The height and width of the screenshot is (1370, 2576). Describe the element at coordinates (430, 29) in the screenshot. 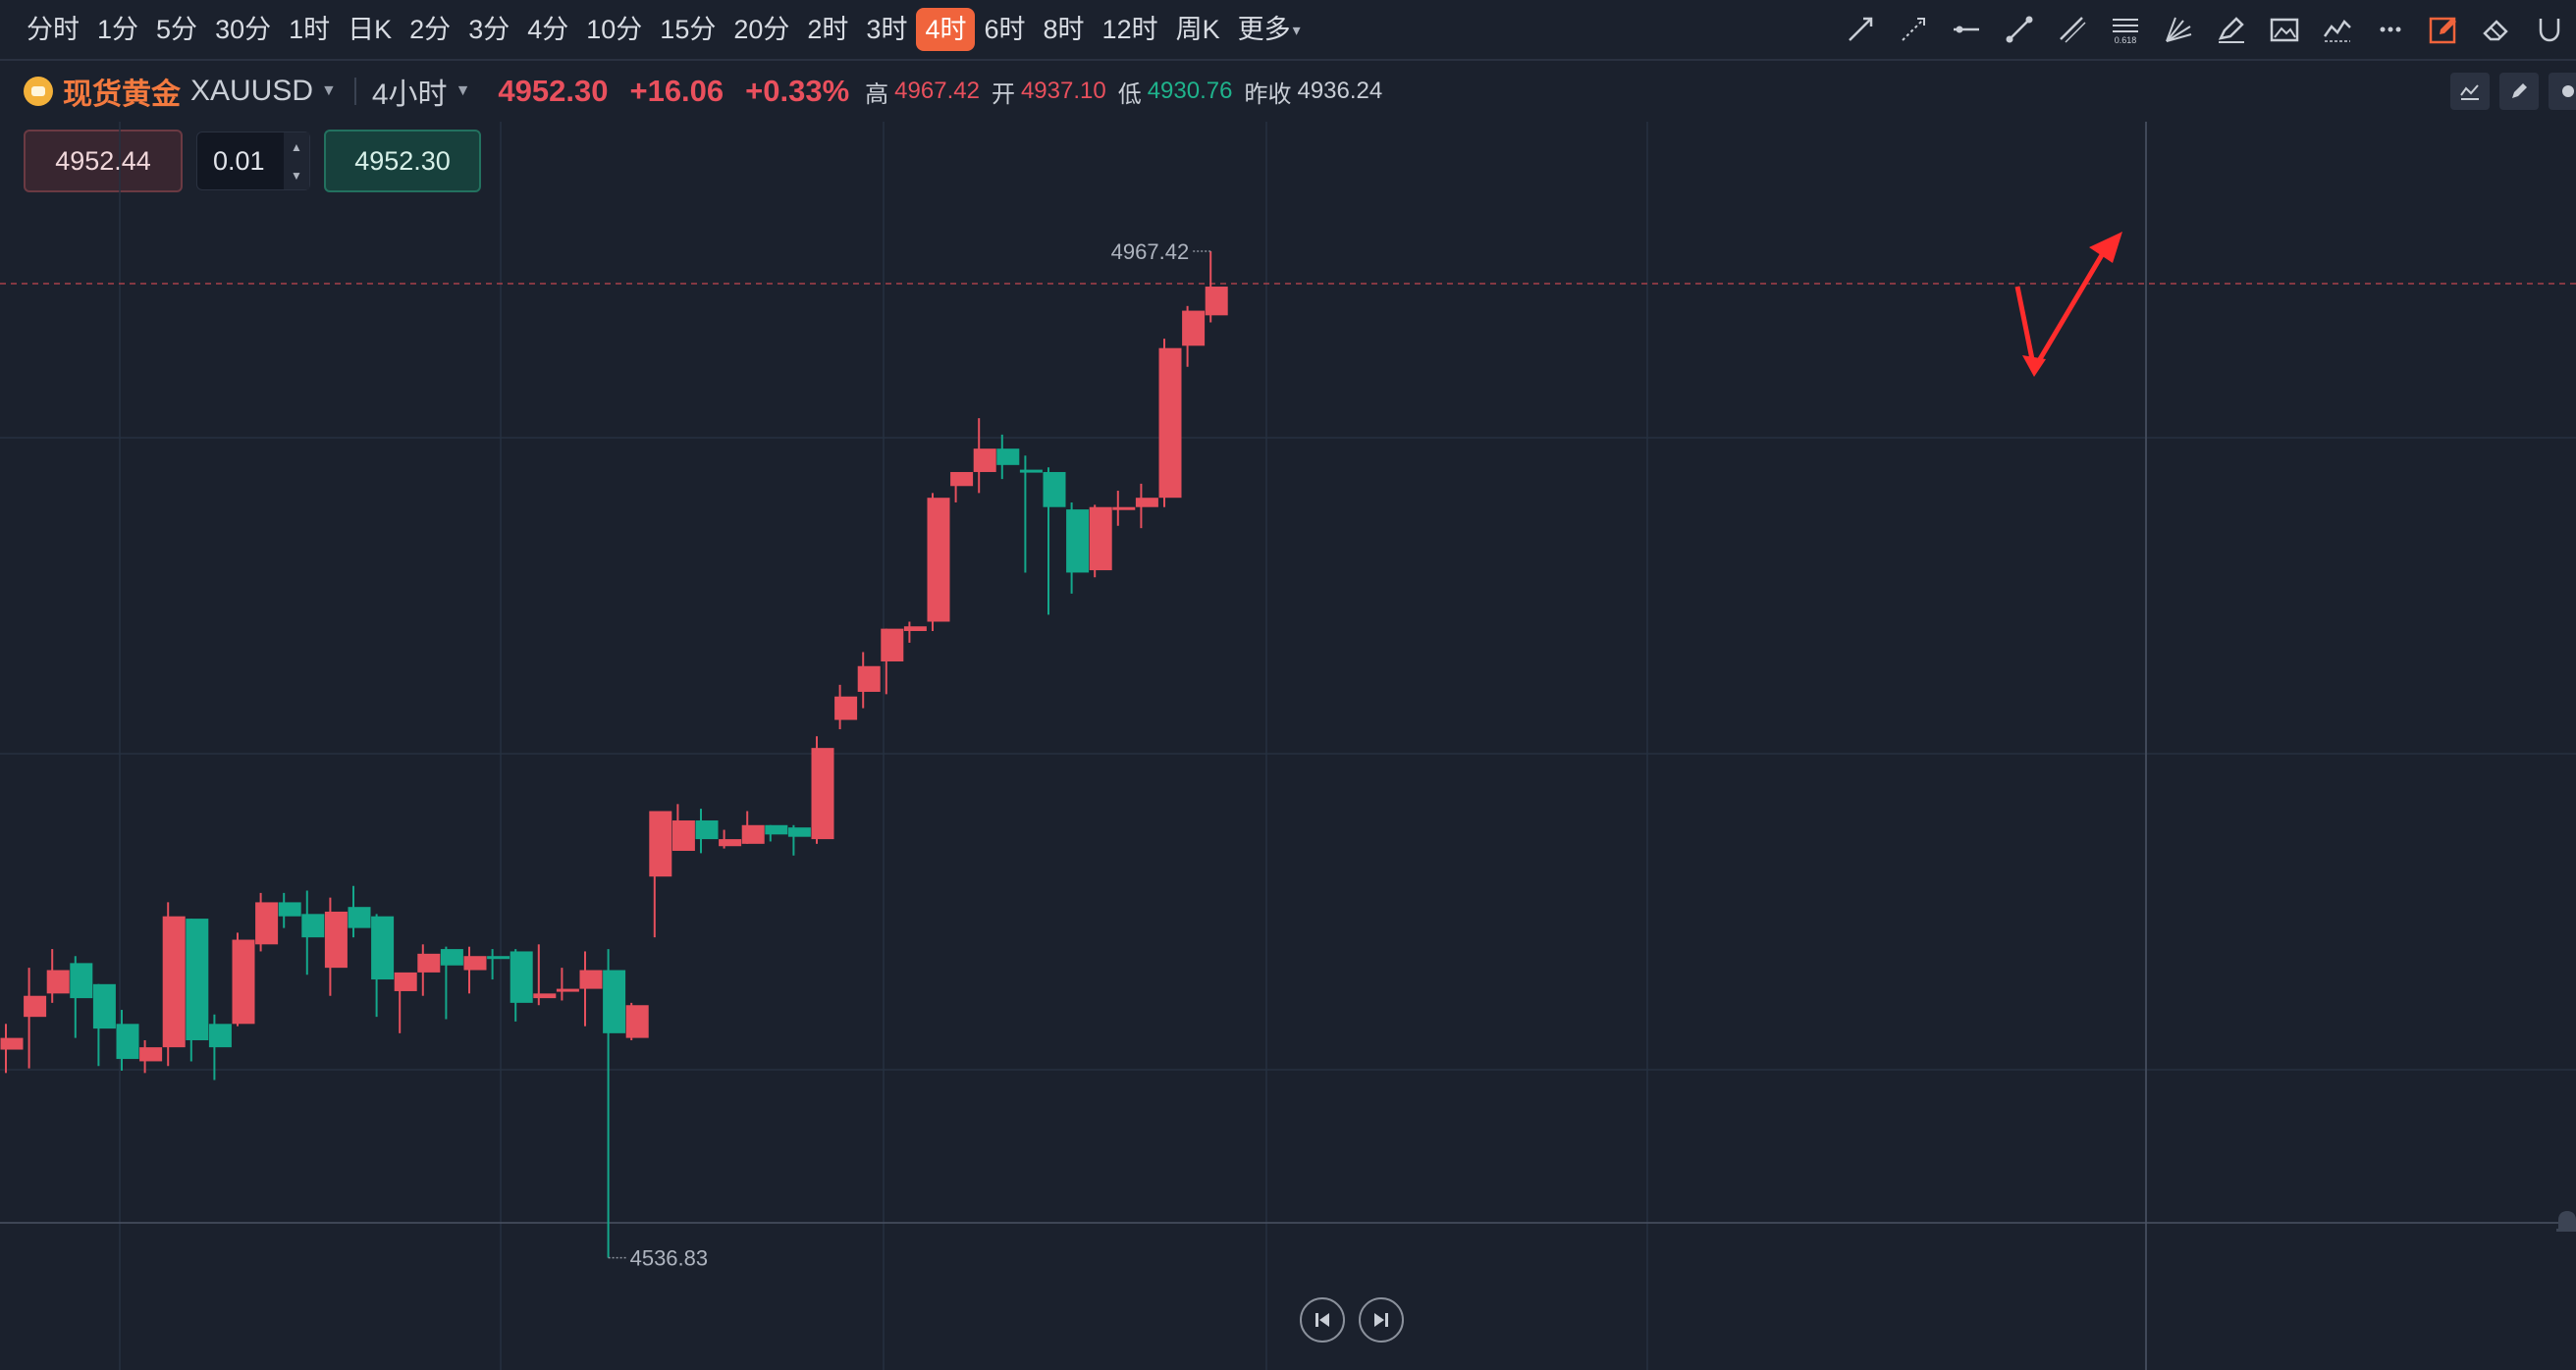

I see `timeframe-tab: 2分` at that location.